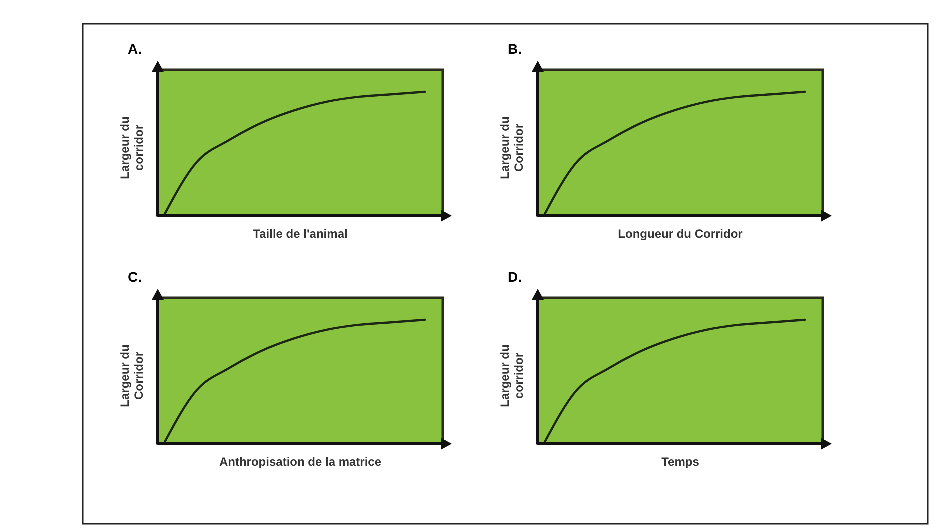 The height and width of the screenshot is (531, 950). What do you see at coordinates (681, 234) in the screenshot?
I see `x-axis-title: Longueur du Corridor` at bounding box center [681, 234].